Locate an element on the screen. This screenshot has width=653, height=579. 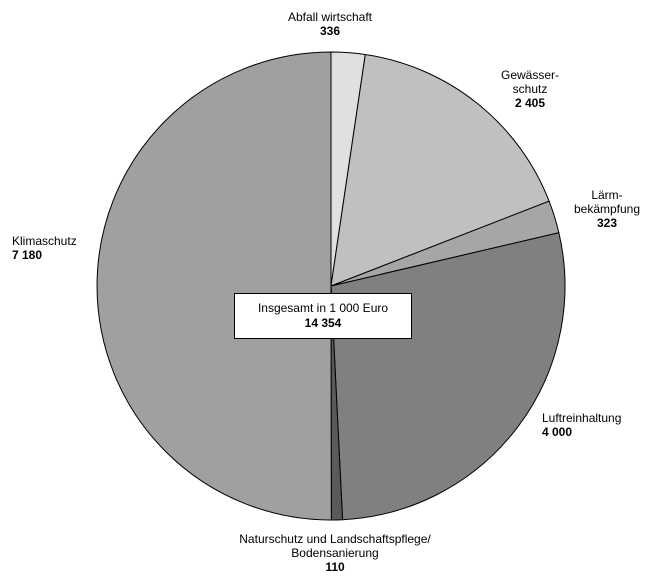
slice-name: Klimaschutz is located at coordinates (44, 241).